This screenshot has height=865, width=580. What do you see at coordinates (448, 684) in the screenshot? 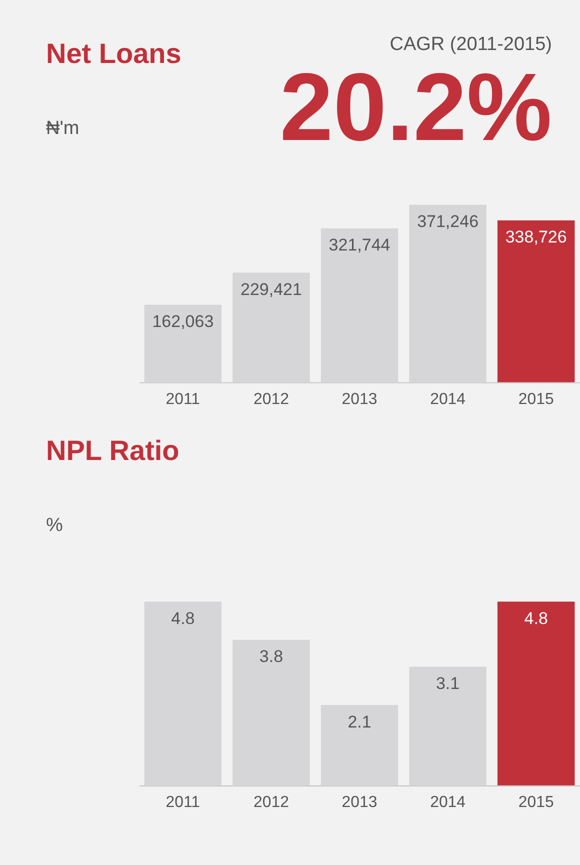
I see `data-label: 3.1` at bounding box center [448, 684].